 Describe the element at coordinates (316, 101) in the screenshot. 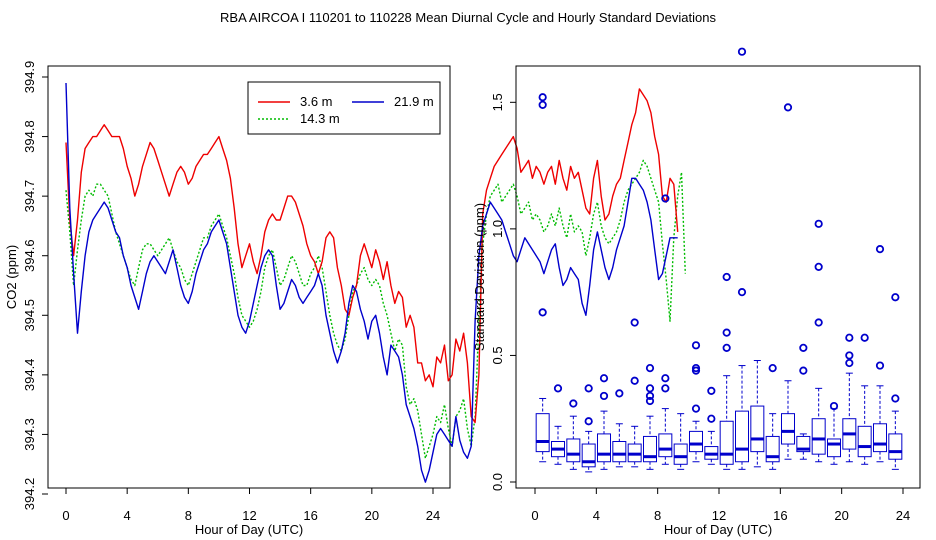

I see `legend-label-3-6m: 3.6 m` at that location.